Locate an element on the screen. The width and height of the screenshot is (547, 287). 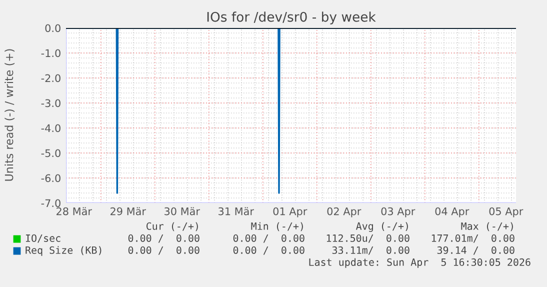
y-tick-label: -5.0 is located at coordinates (50, 153).